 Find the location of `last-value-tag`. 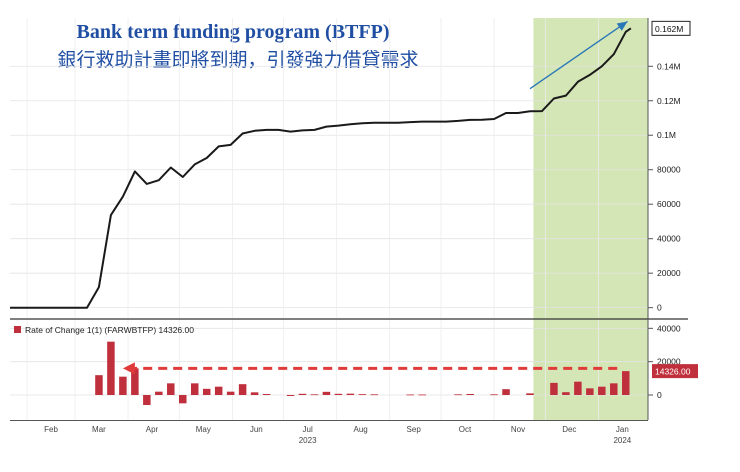

last-value-tag is located at coordinates (671, 28).